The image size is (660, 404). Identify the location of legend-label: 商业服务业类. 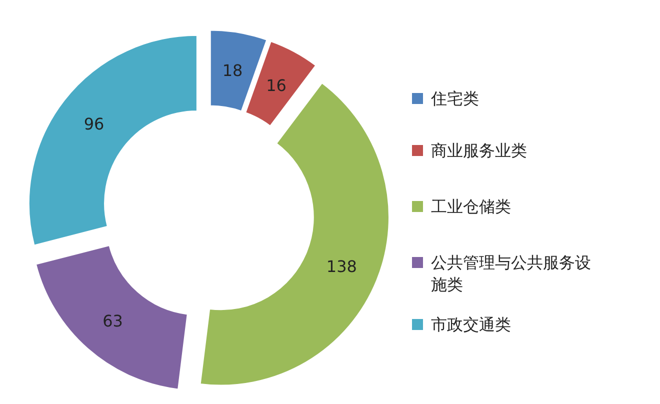
(479, 151).